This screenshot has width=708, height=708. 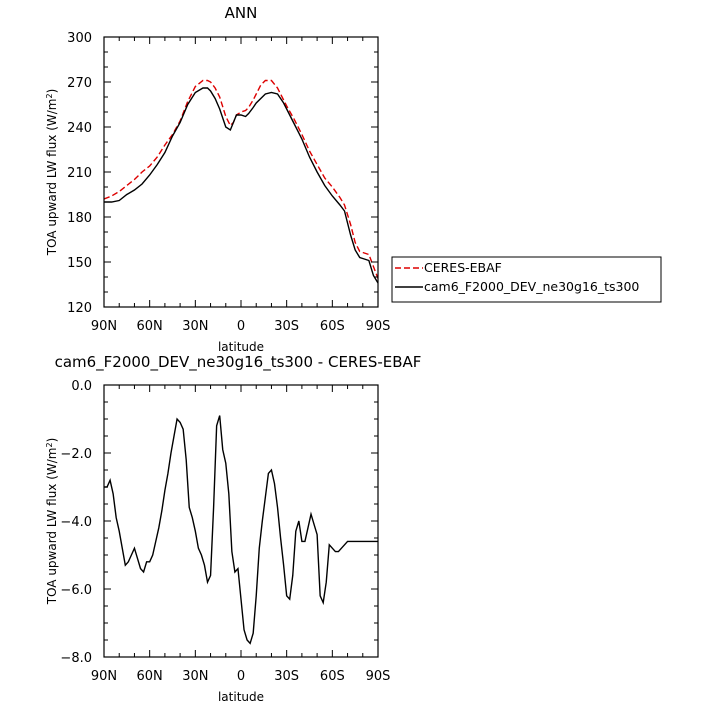 What do you see at coordinates (241, 326) in the screenshot?
I see `x-tick-label-0: 0` at bounding box center [241, 326].